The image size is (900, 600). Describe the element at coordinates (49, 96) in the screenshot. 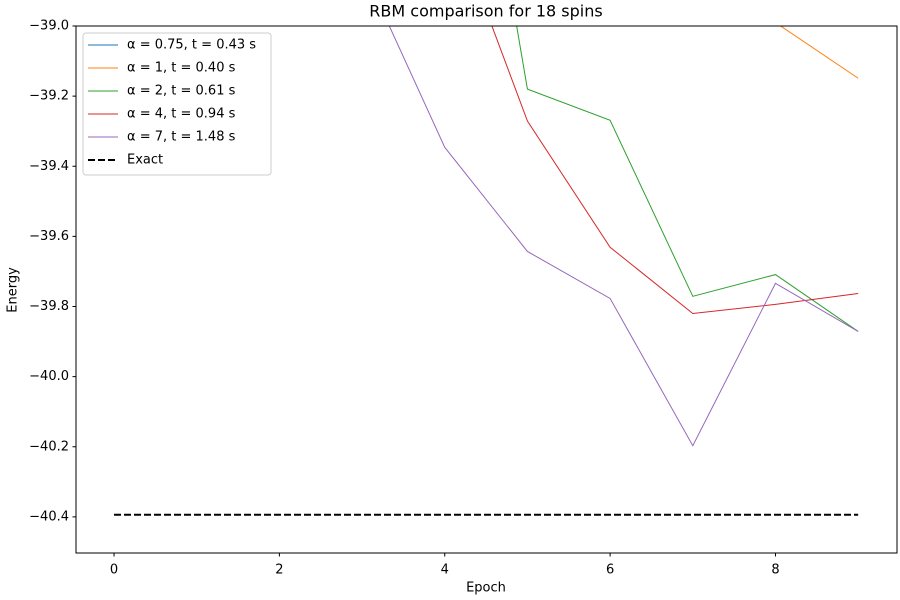

I see `y-tick-label: −39.2` at that location.